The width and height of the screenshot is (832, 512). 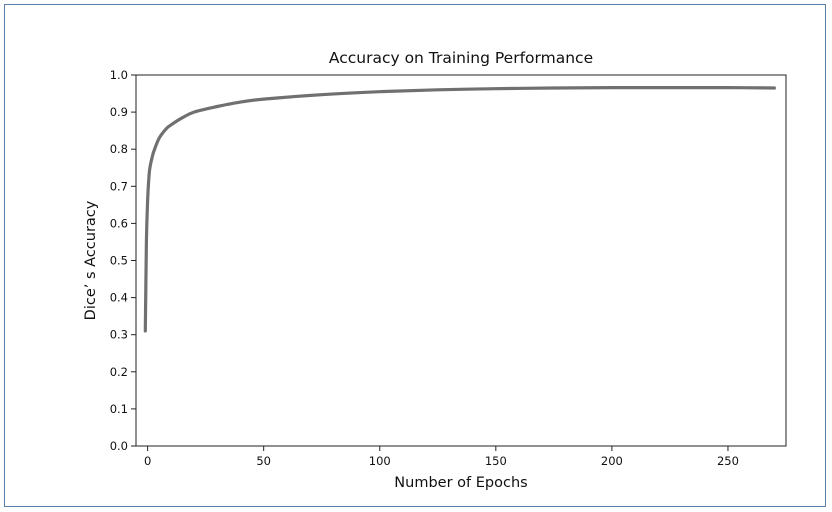 What do you see at coordinates (119, 223) in the screenshot?
I see `y-tick-label: 0.6` at bounding box center [119, 223].